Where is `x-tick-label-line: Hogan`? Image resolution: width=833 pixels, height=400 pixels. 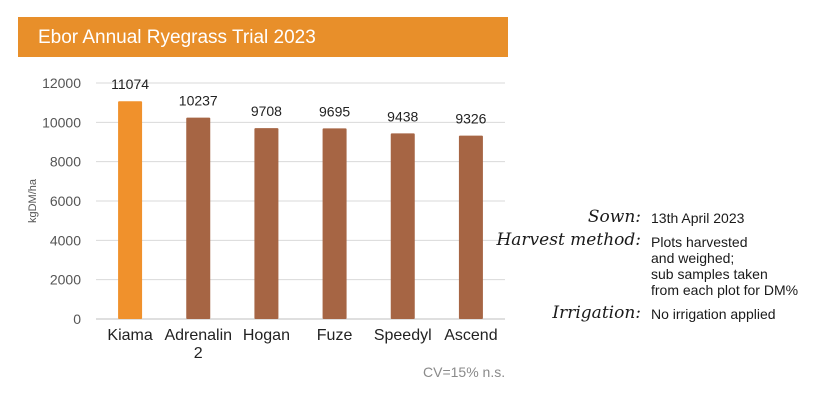 x-tick-label-line: Hogan is located at coordinates (266, 335).